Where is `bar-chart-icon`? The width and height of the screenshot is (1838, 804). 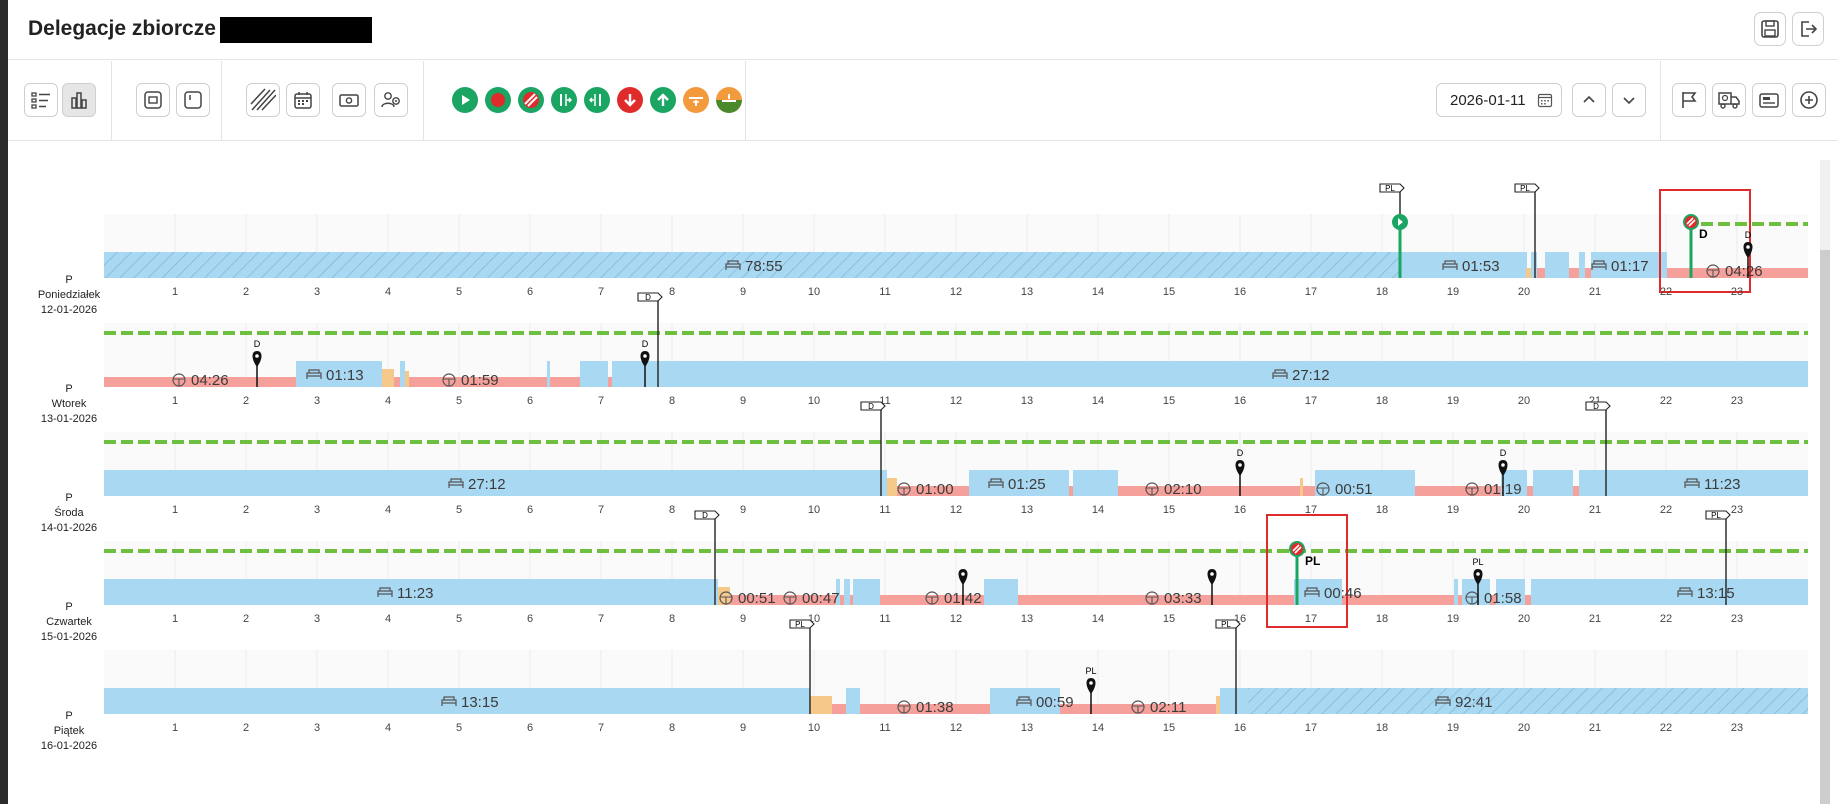 bar-chart-icon is located at coordinates (79, 100).